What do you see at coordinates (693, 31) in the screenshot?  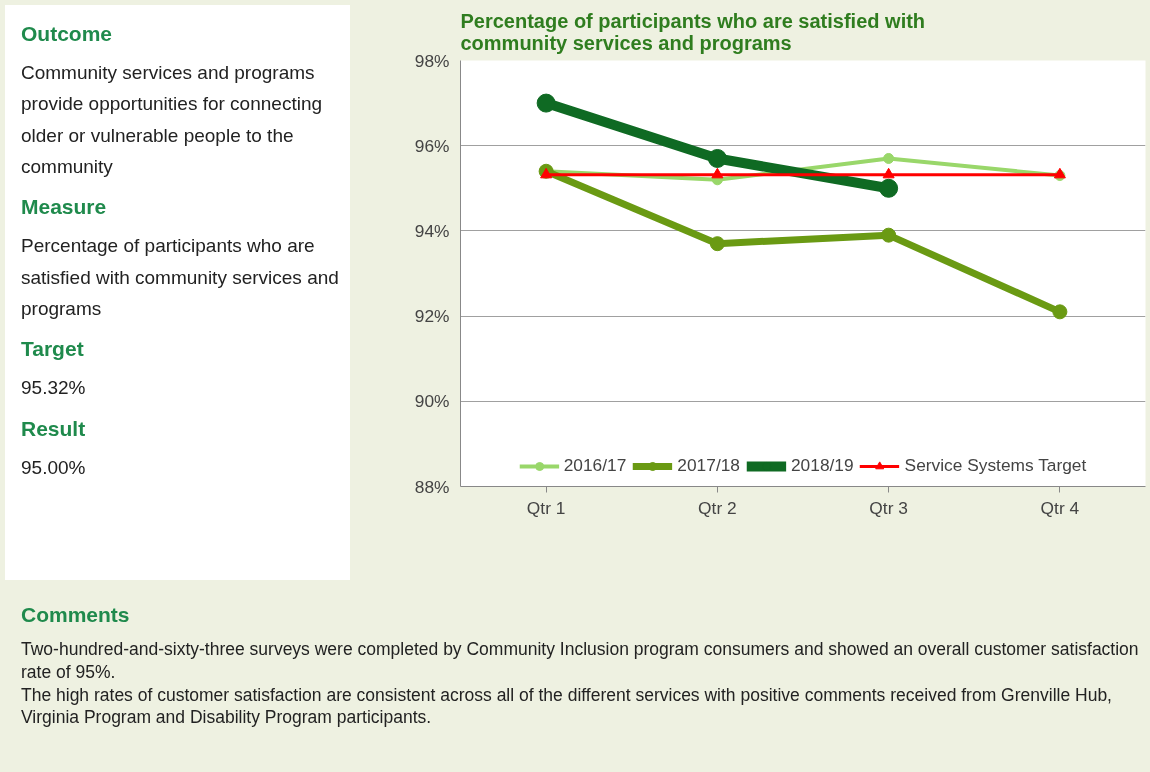 I see `chart-title: Percentage of participants who are satisfied with community services and programs` at bounding box center [693, 31].